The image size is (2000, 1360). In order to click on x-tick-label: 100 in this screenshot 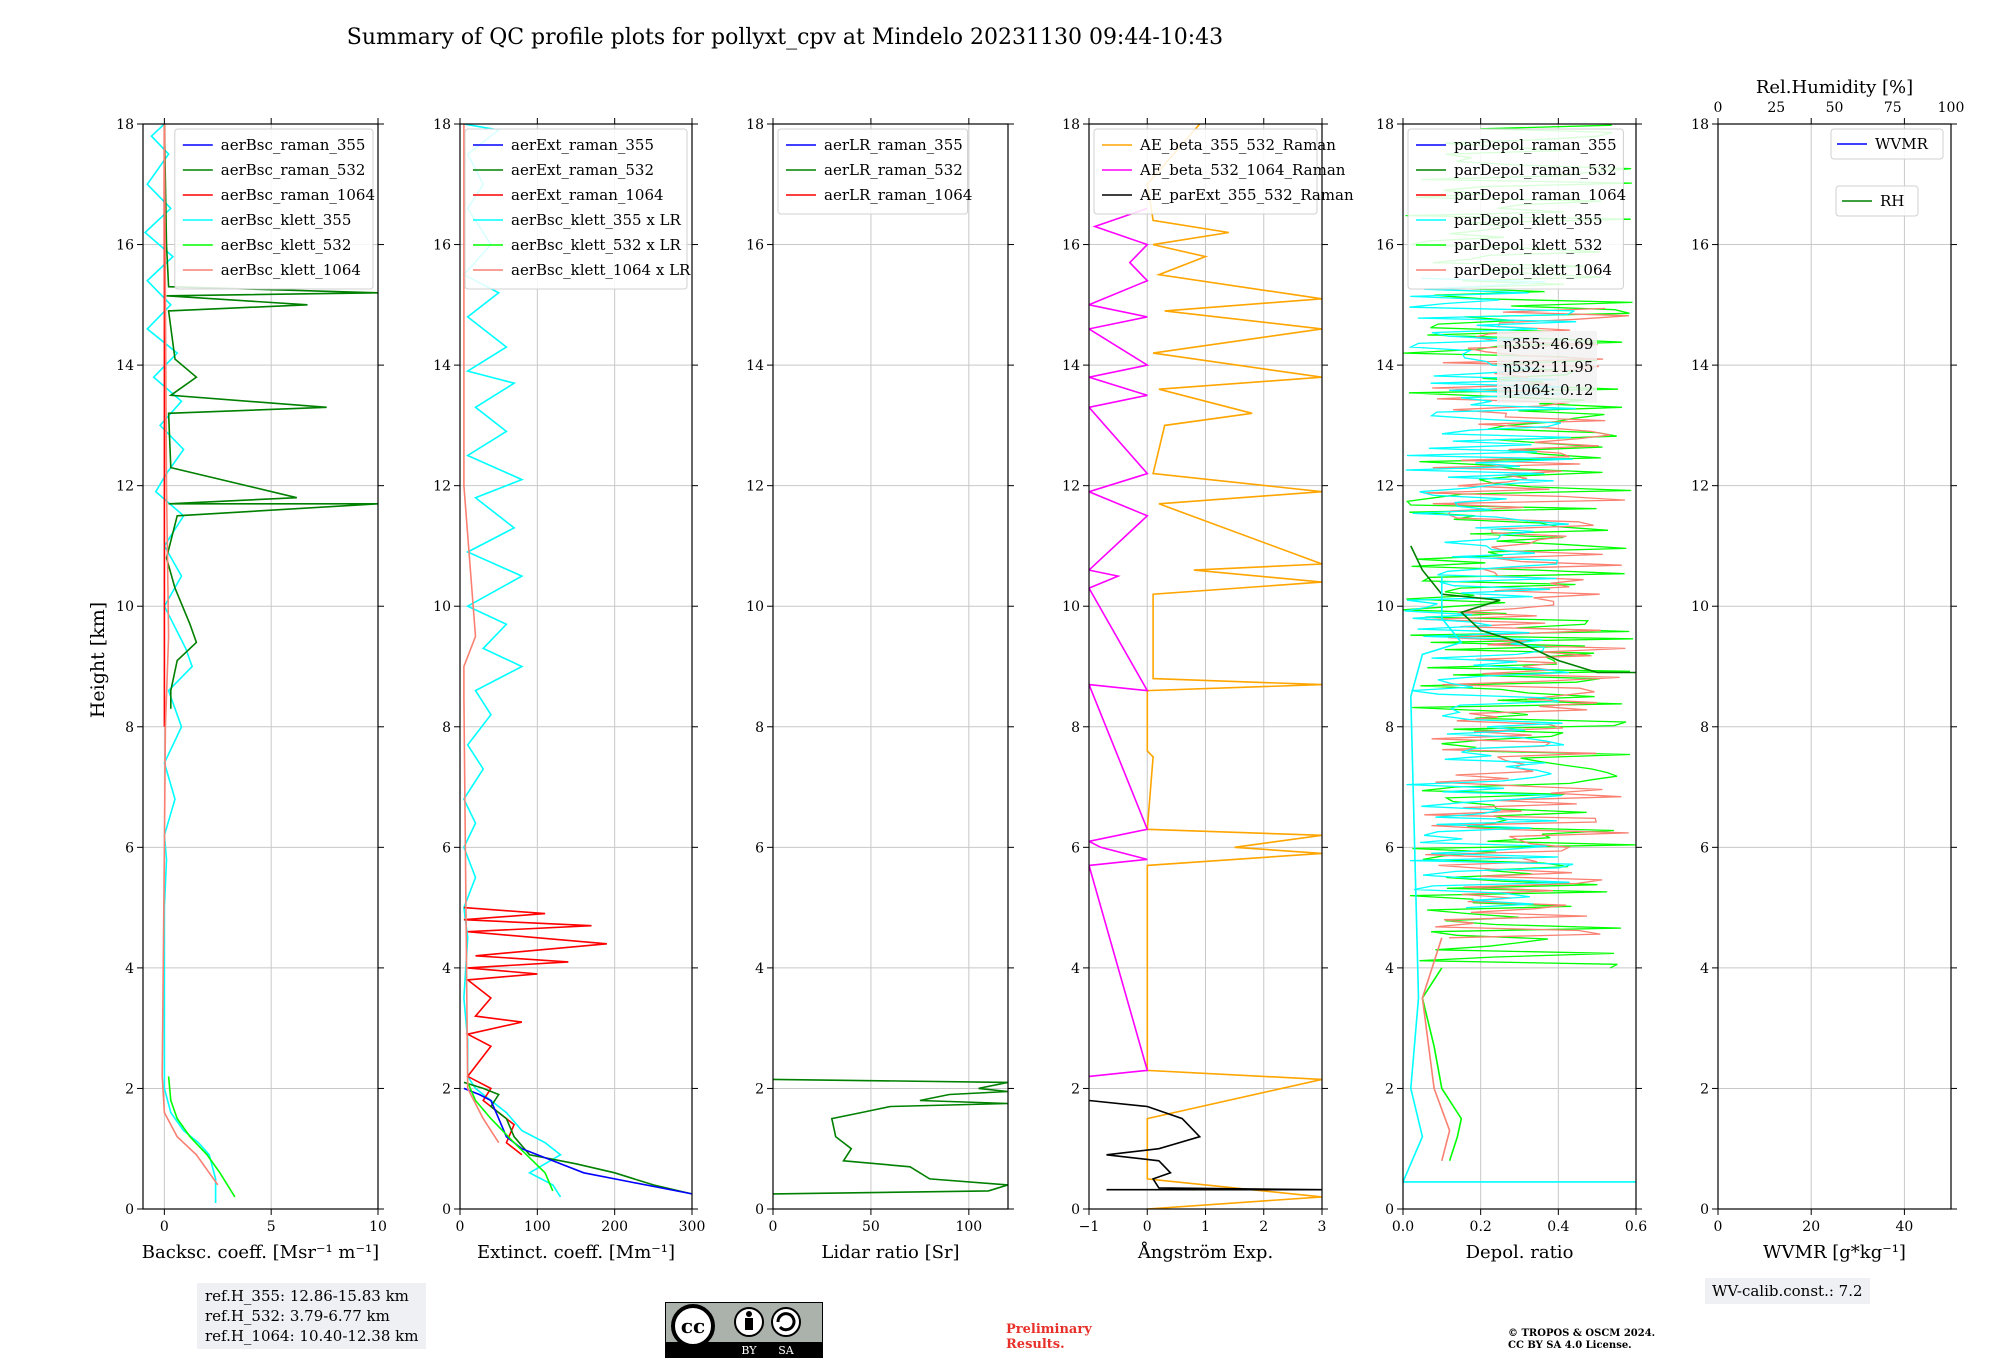, I will do `click(968, 1227)`.